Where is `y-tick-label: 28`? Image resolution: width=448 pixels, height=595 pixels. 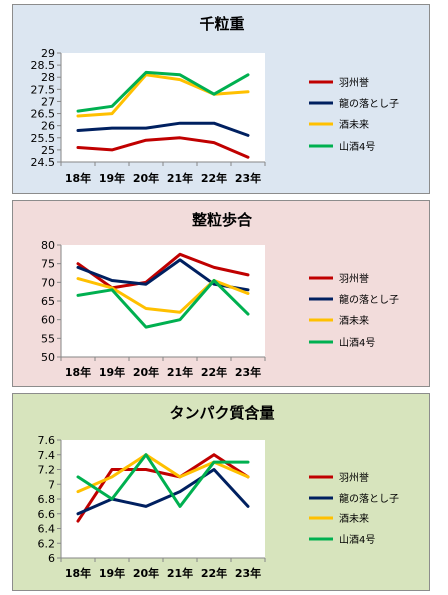
y-tick-label: 28 is located at coordinates (48, 77).